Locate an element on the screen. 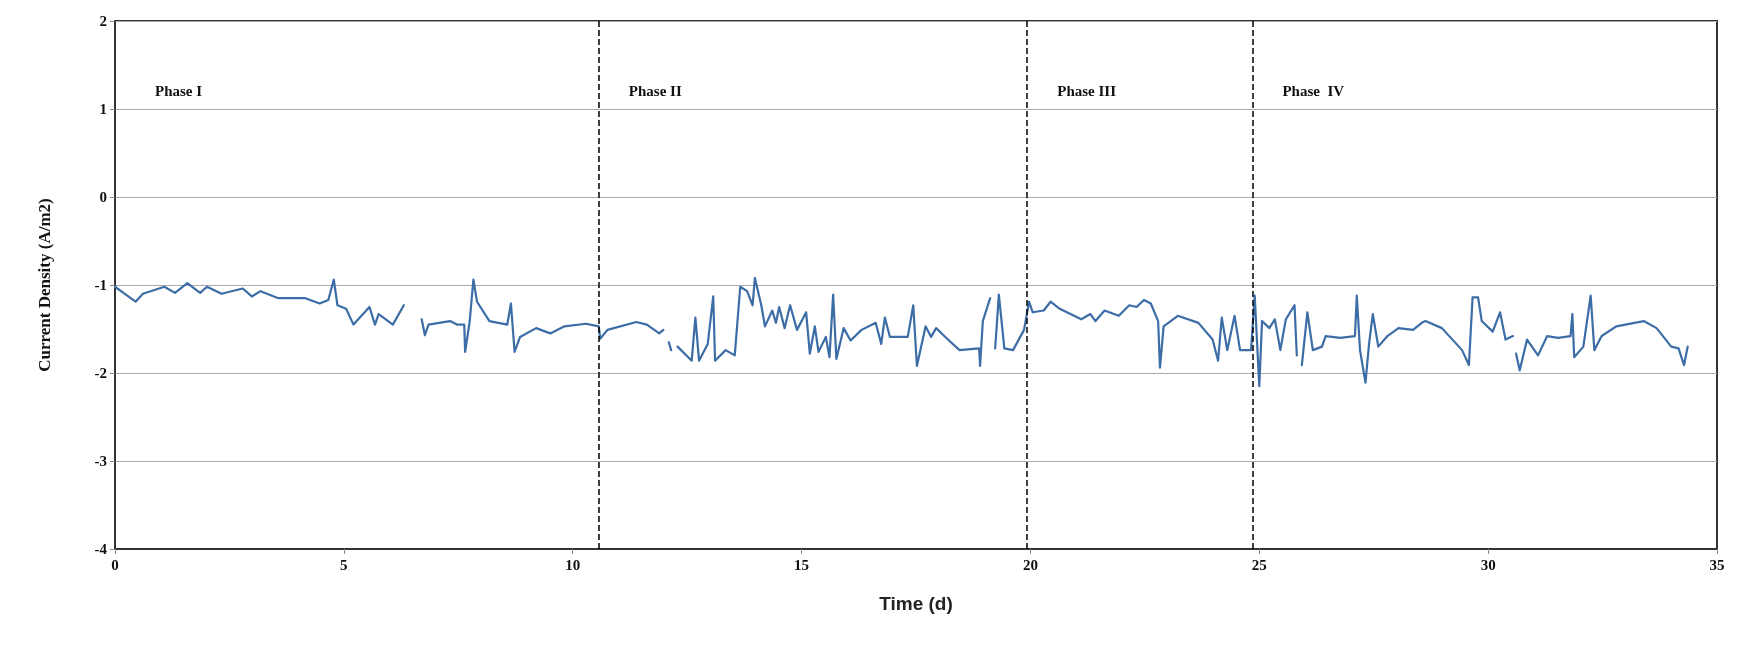 The height and width of the screenshot is (654, 1750). x-tick-label: 20 is located at coordinates (1030, 564).